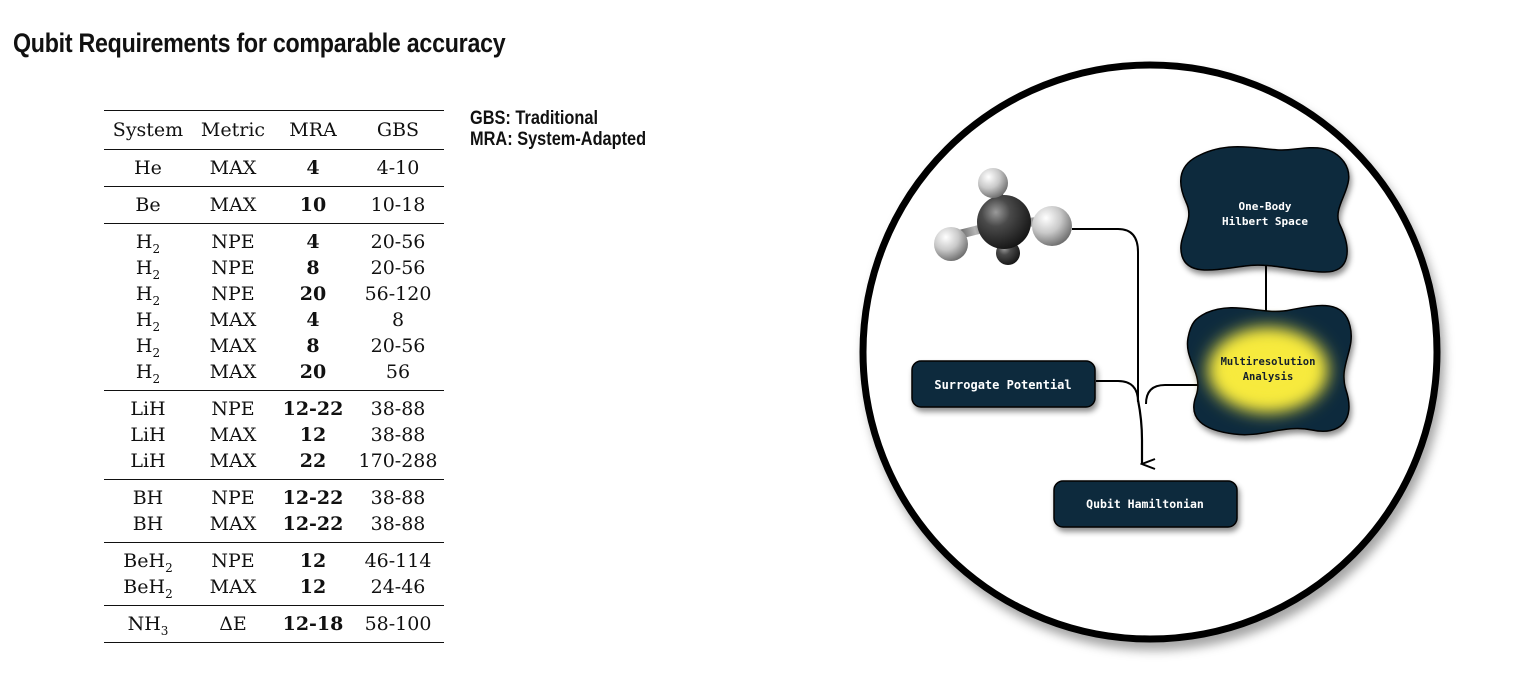 The image size is (1520, 687). I want to click on system-formula: Be, so click(148, 205).